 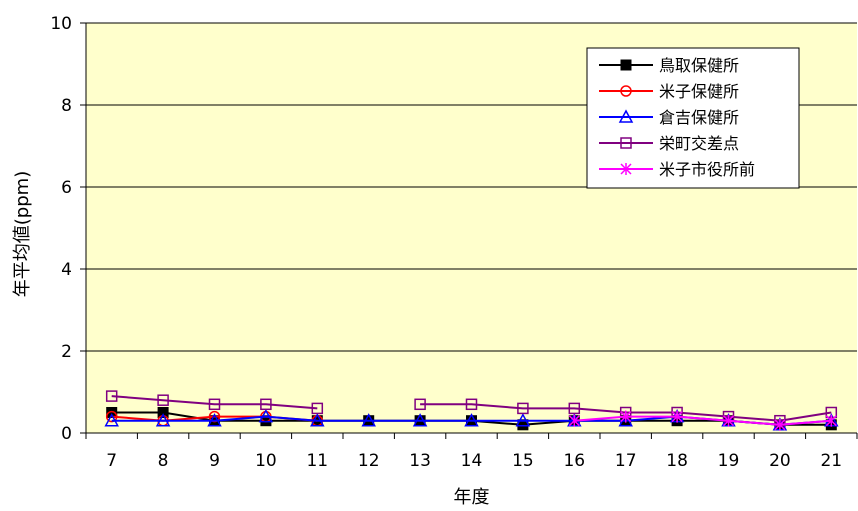 I want to click on x-tick-label: 20, so click(x=780, y=461).